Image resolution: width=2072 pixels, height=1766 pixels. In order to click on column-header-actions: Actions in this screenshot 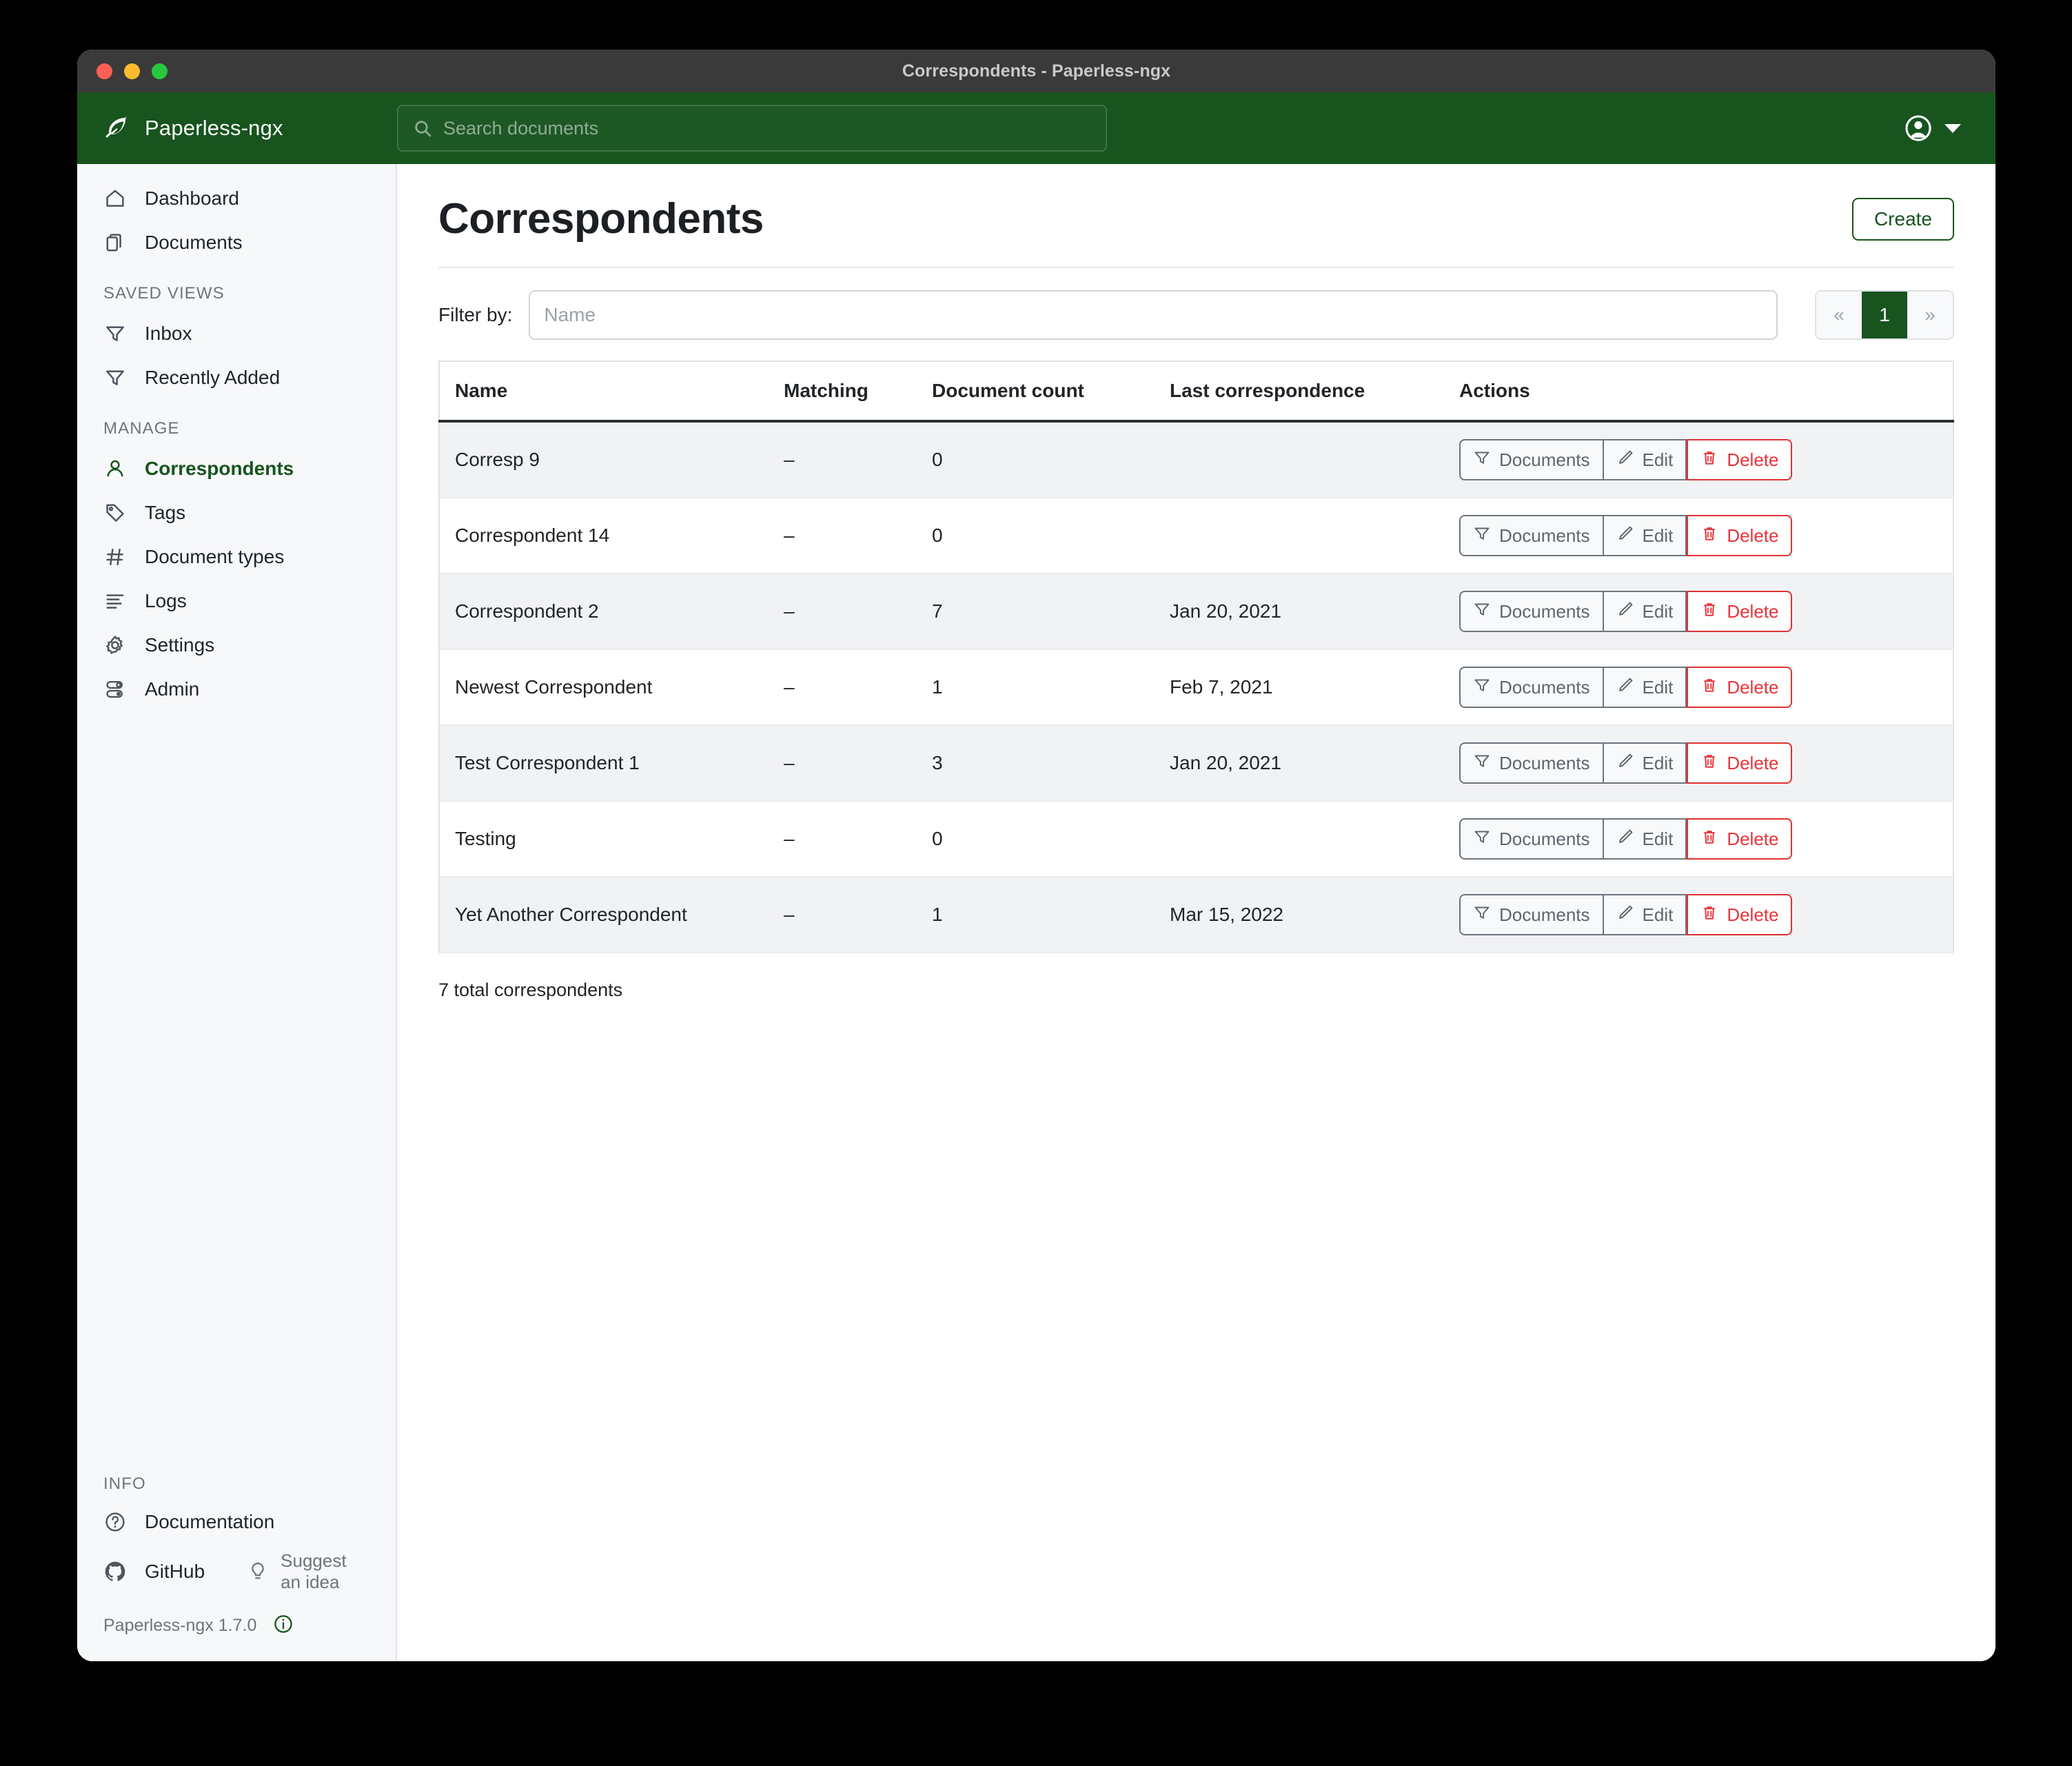, I will do `click(1706, 392)`.